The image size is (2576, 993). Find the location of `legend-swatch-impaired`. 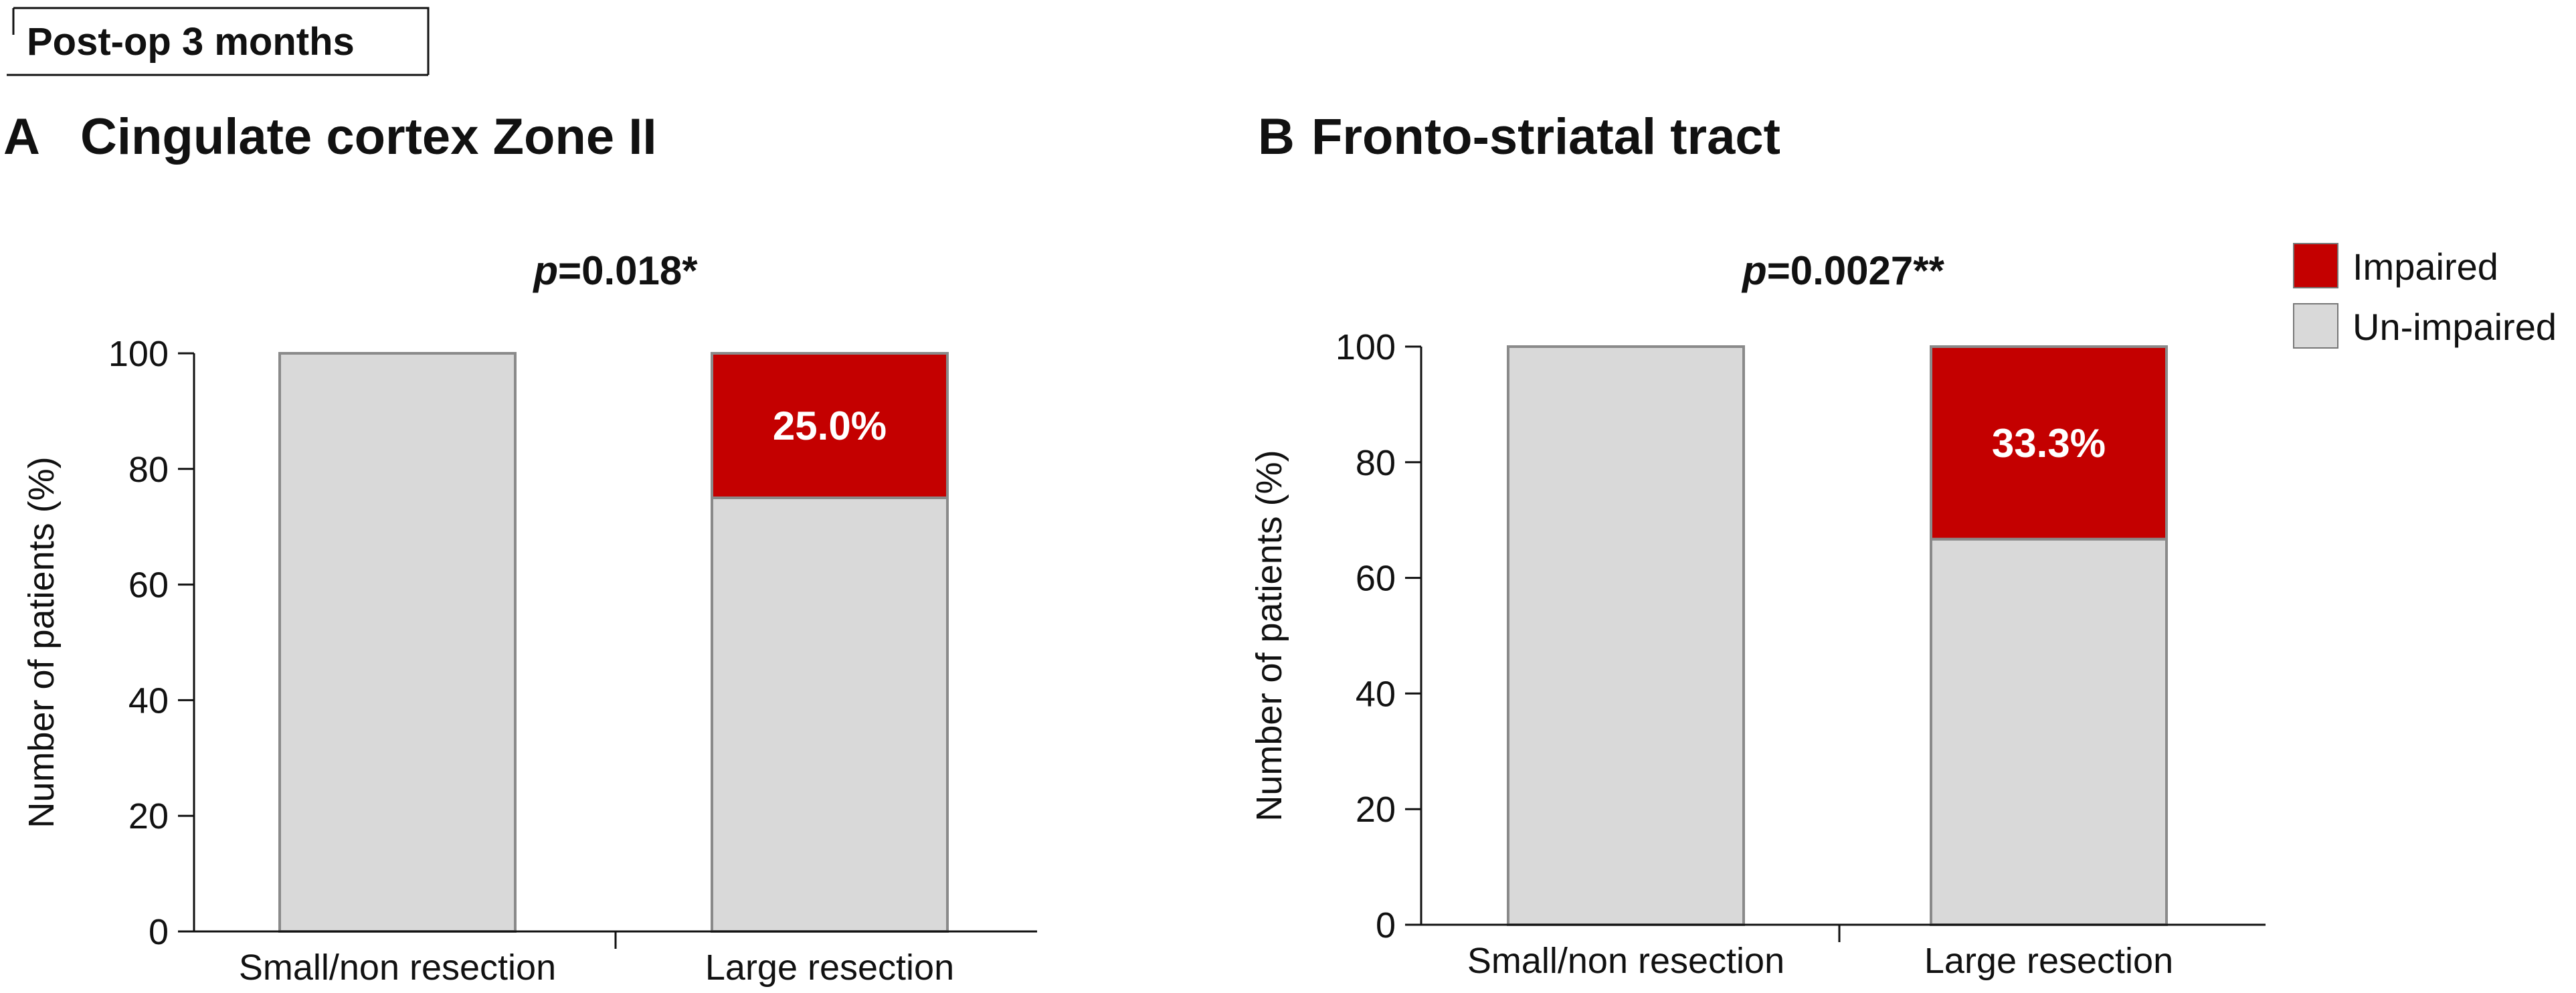

legend-swatch-impaired is located at coordinates (2315, 265).